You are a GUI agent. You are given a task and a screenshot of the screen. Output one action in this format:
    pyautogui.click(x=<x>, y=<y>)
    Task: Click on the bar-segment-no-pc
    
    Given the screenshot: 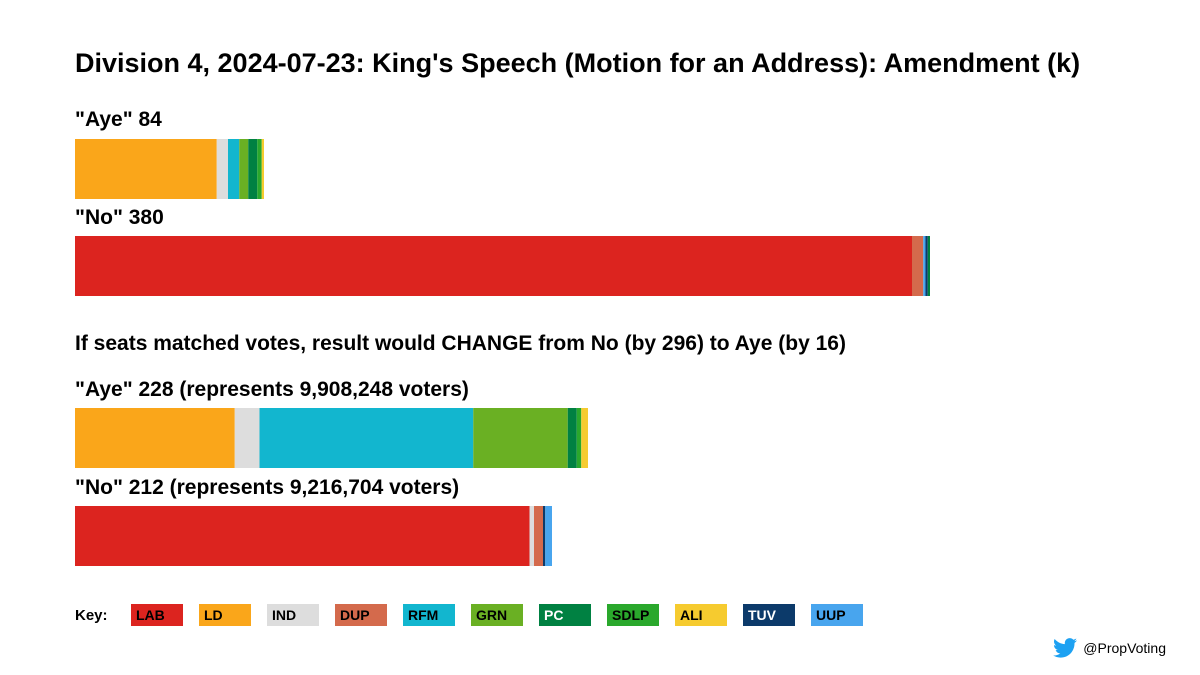 What is the action you would take?
    pyautogui.click(x=928, y=266)
    